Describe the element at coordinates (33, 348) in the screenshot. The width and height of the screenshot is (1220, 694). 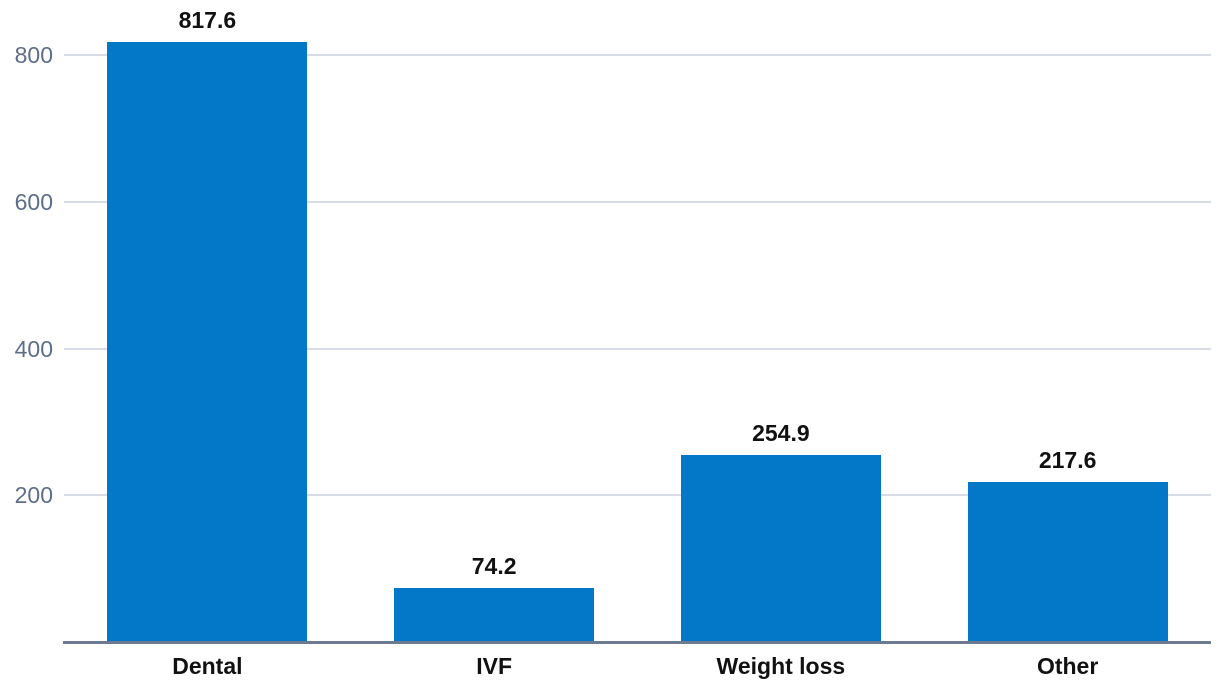
I see `y-axis-tick-label: 400` at that location.